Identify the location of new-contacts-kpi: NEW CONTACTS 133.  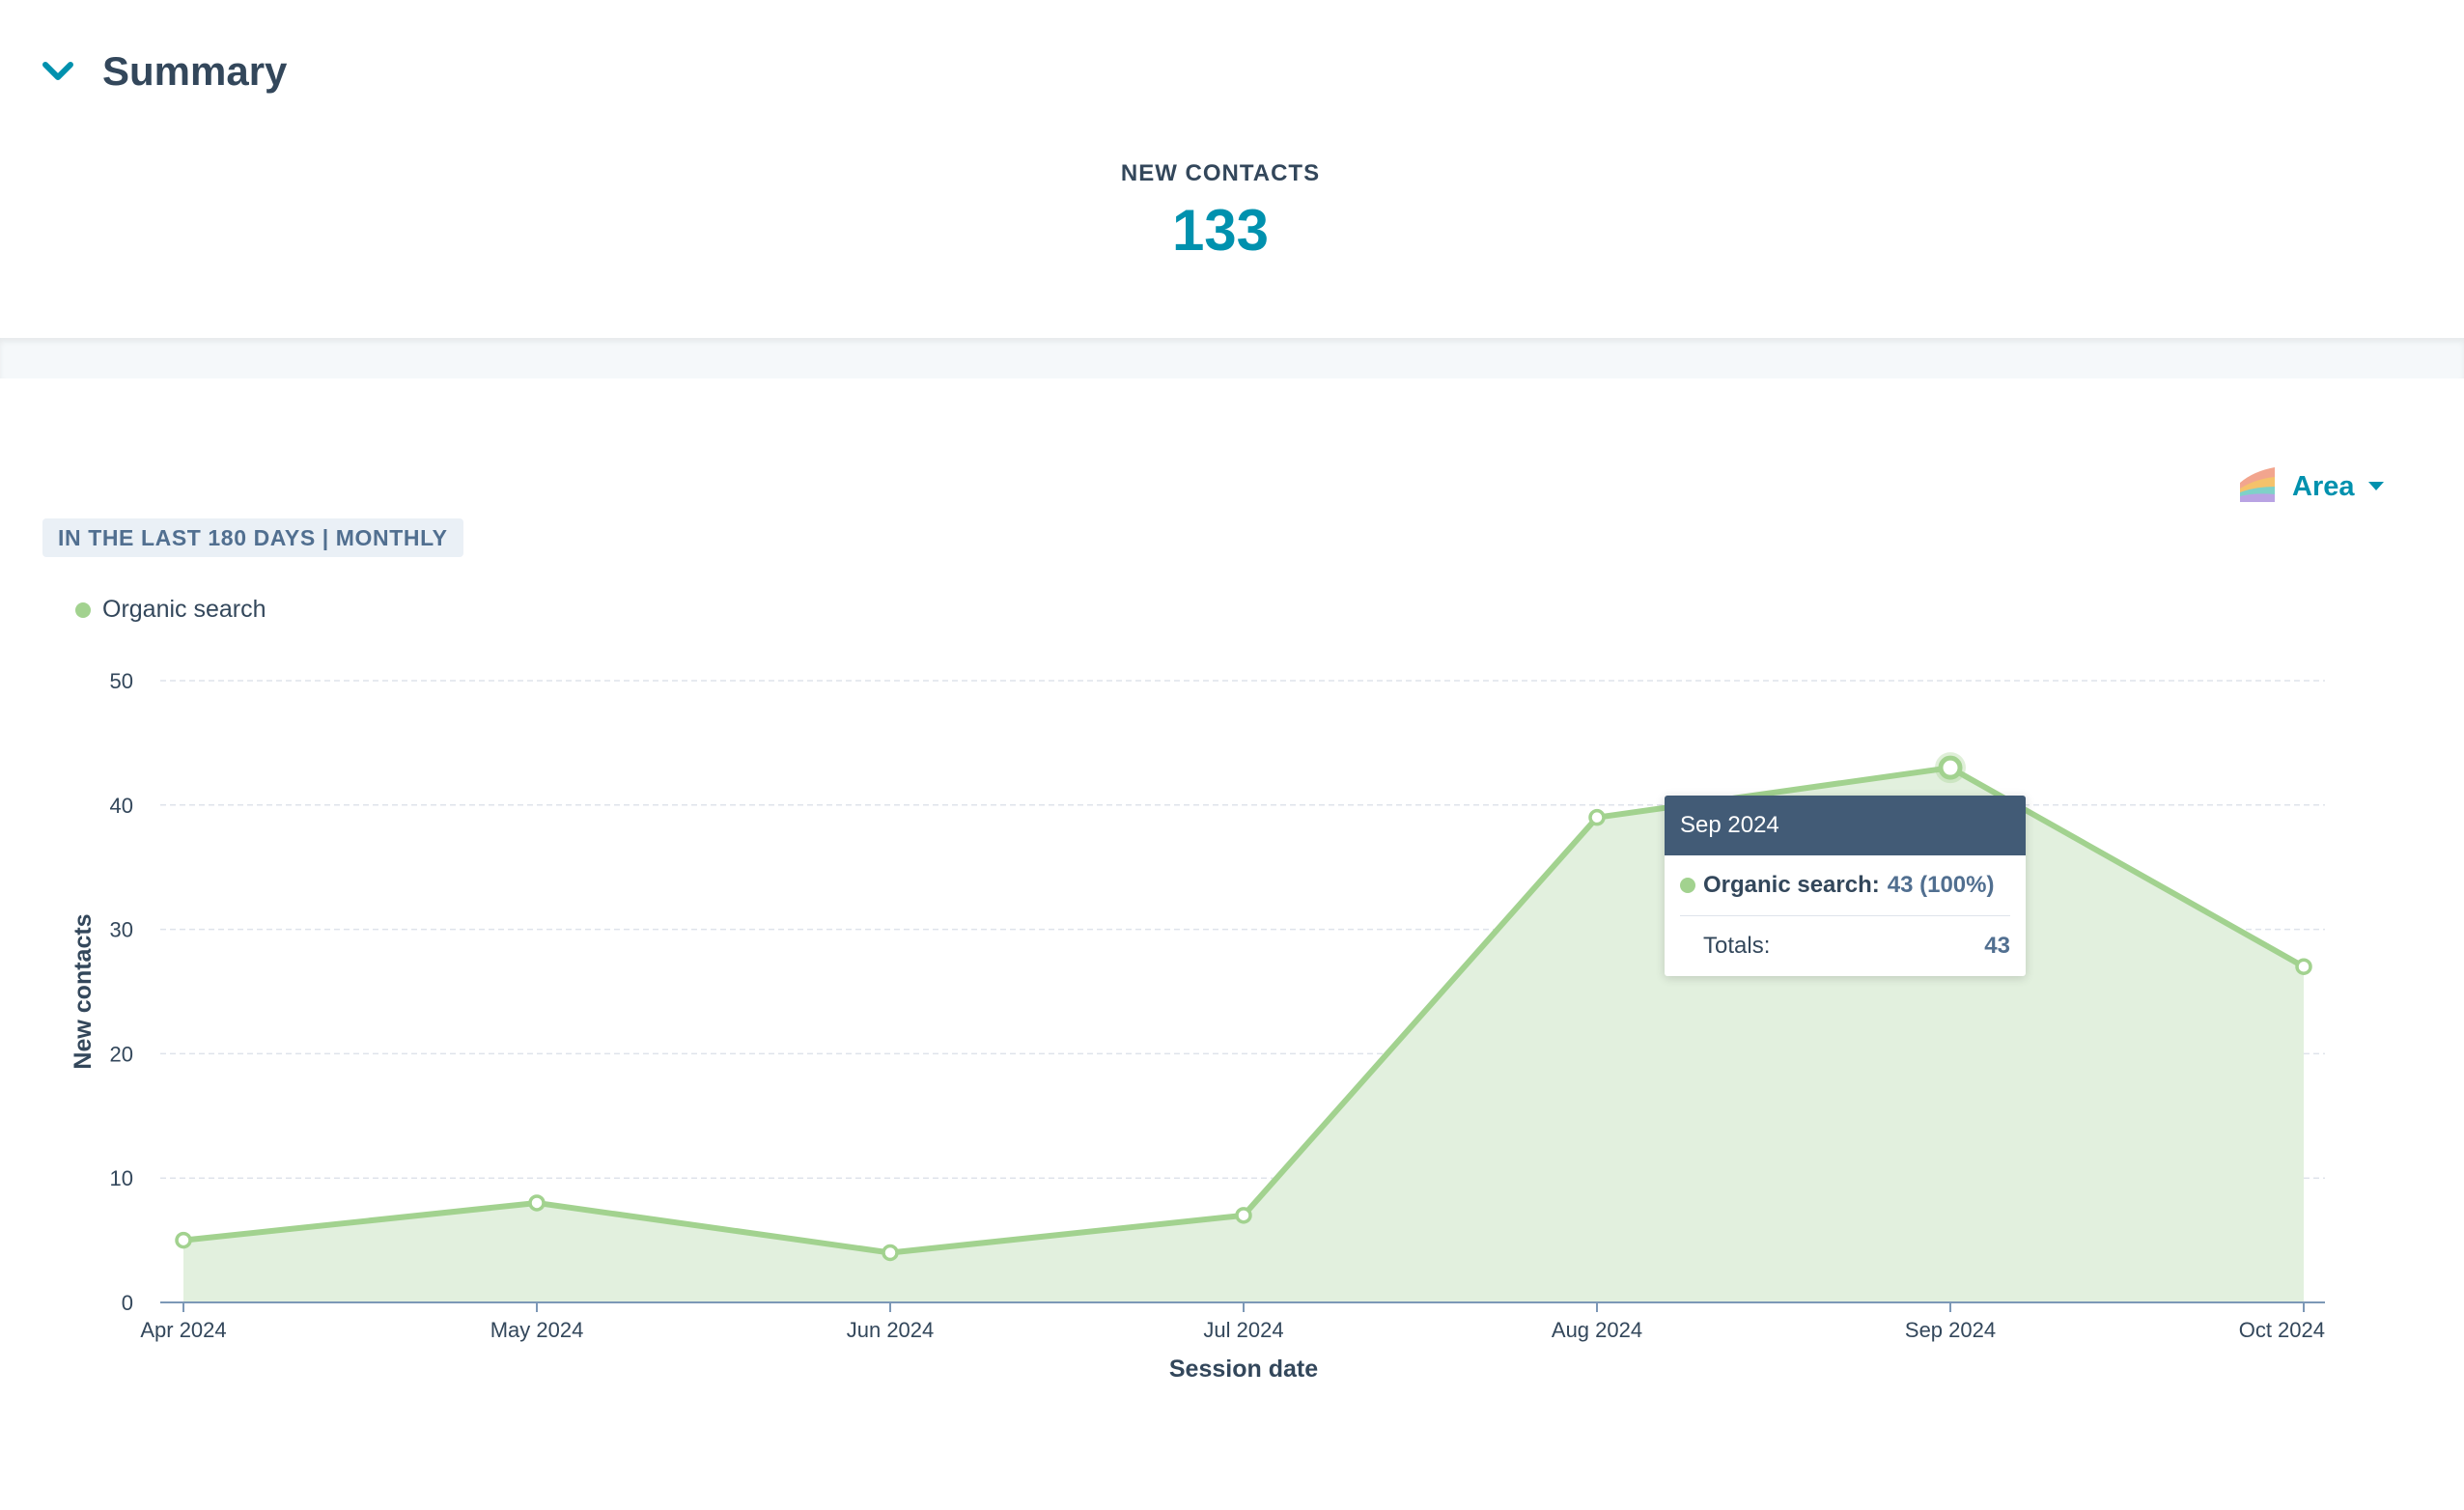
(1221, 212).